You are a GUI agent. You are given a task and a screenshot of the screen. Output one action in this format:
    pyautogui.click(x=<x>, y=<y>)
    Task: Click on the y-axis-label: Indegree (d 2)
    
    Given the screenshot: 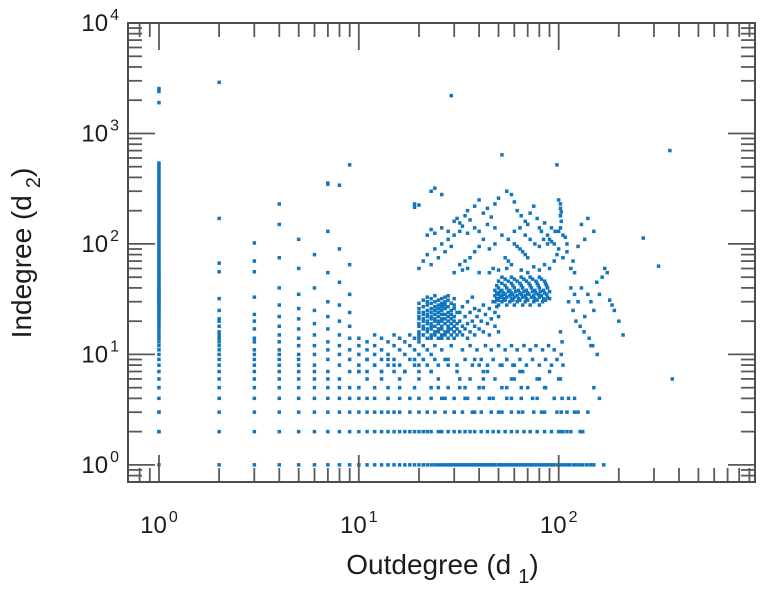 What is the action you would take?
    pyautogui.click(x=25, y=253)
    